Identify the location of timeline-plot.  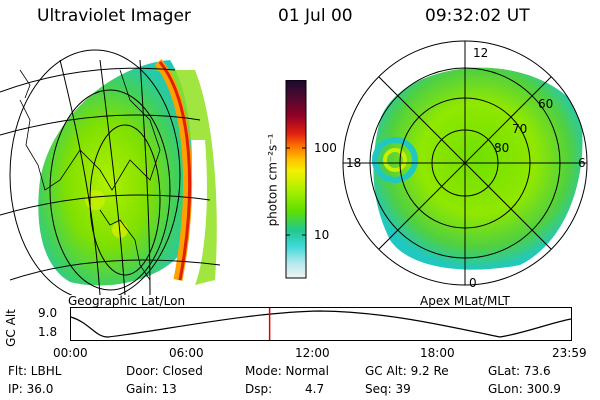
(321, 324).